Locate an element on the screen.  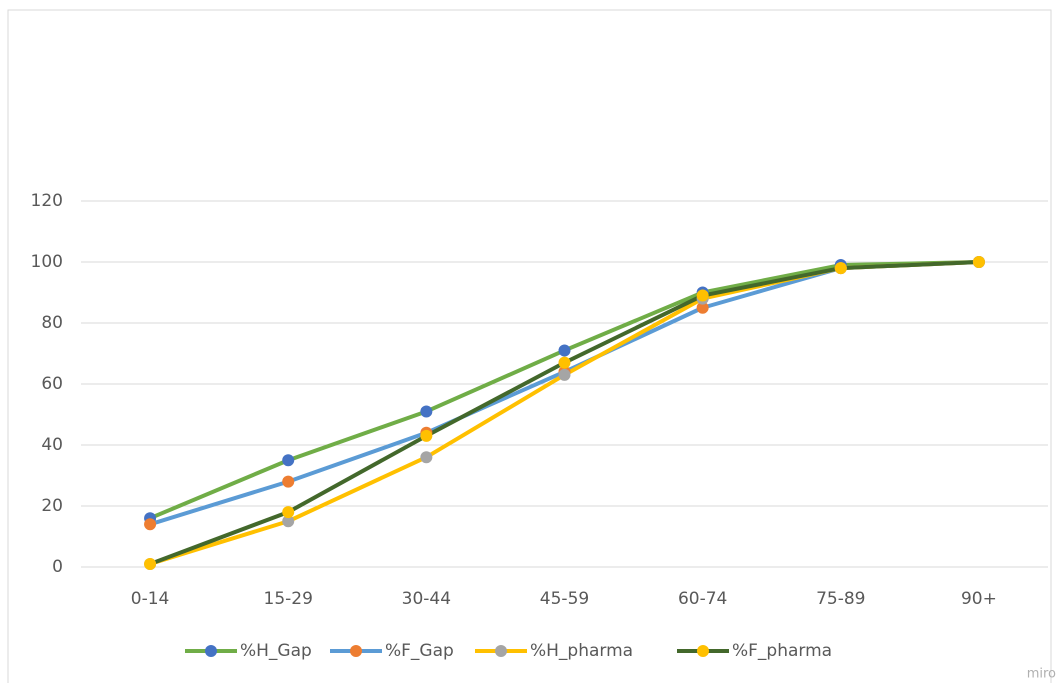
legend-label: %H_Gap is located at coordinates (276, 651).